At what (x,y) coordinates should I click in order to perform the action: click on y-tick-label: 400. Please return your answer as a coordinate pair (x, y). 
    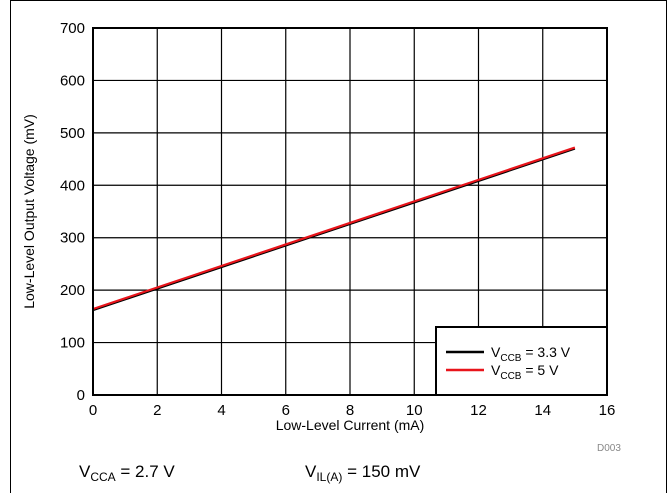
    Looking at the image, I should click on (72, 185).